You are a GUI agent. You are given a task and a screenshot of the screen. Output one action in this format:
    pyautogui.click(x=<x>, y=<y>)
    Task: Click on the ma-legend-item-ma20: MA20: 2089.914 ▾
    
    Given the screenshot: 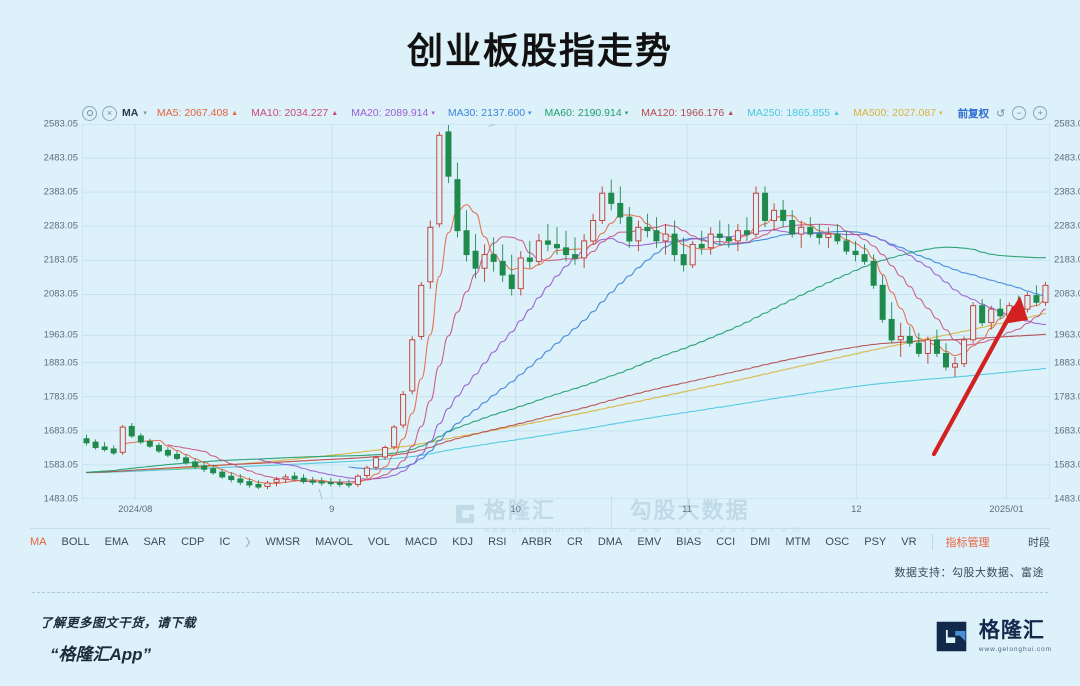 What is the action you would take?
    pyautogui.click(x=393, y=113)
    